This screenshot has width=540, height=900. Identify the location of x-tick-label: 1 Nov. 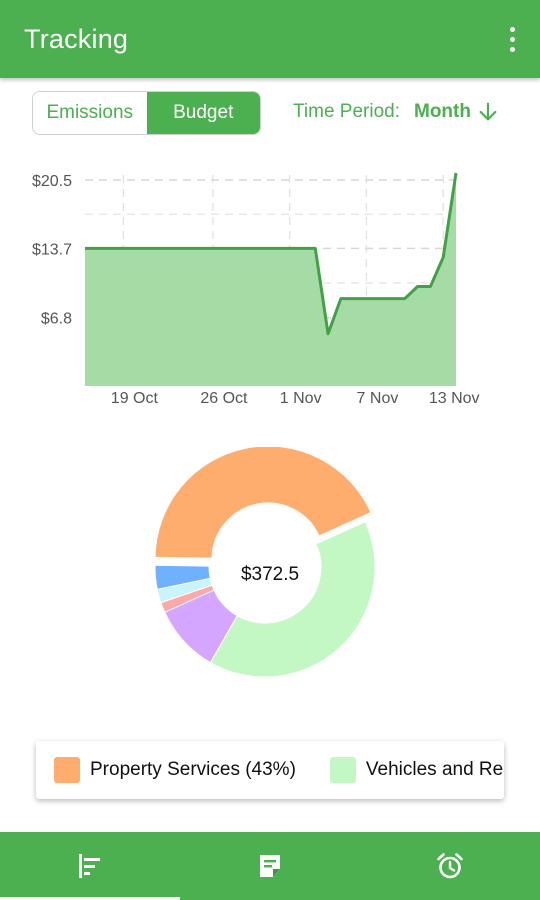
(301, 398).